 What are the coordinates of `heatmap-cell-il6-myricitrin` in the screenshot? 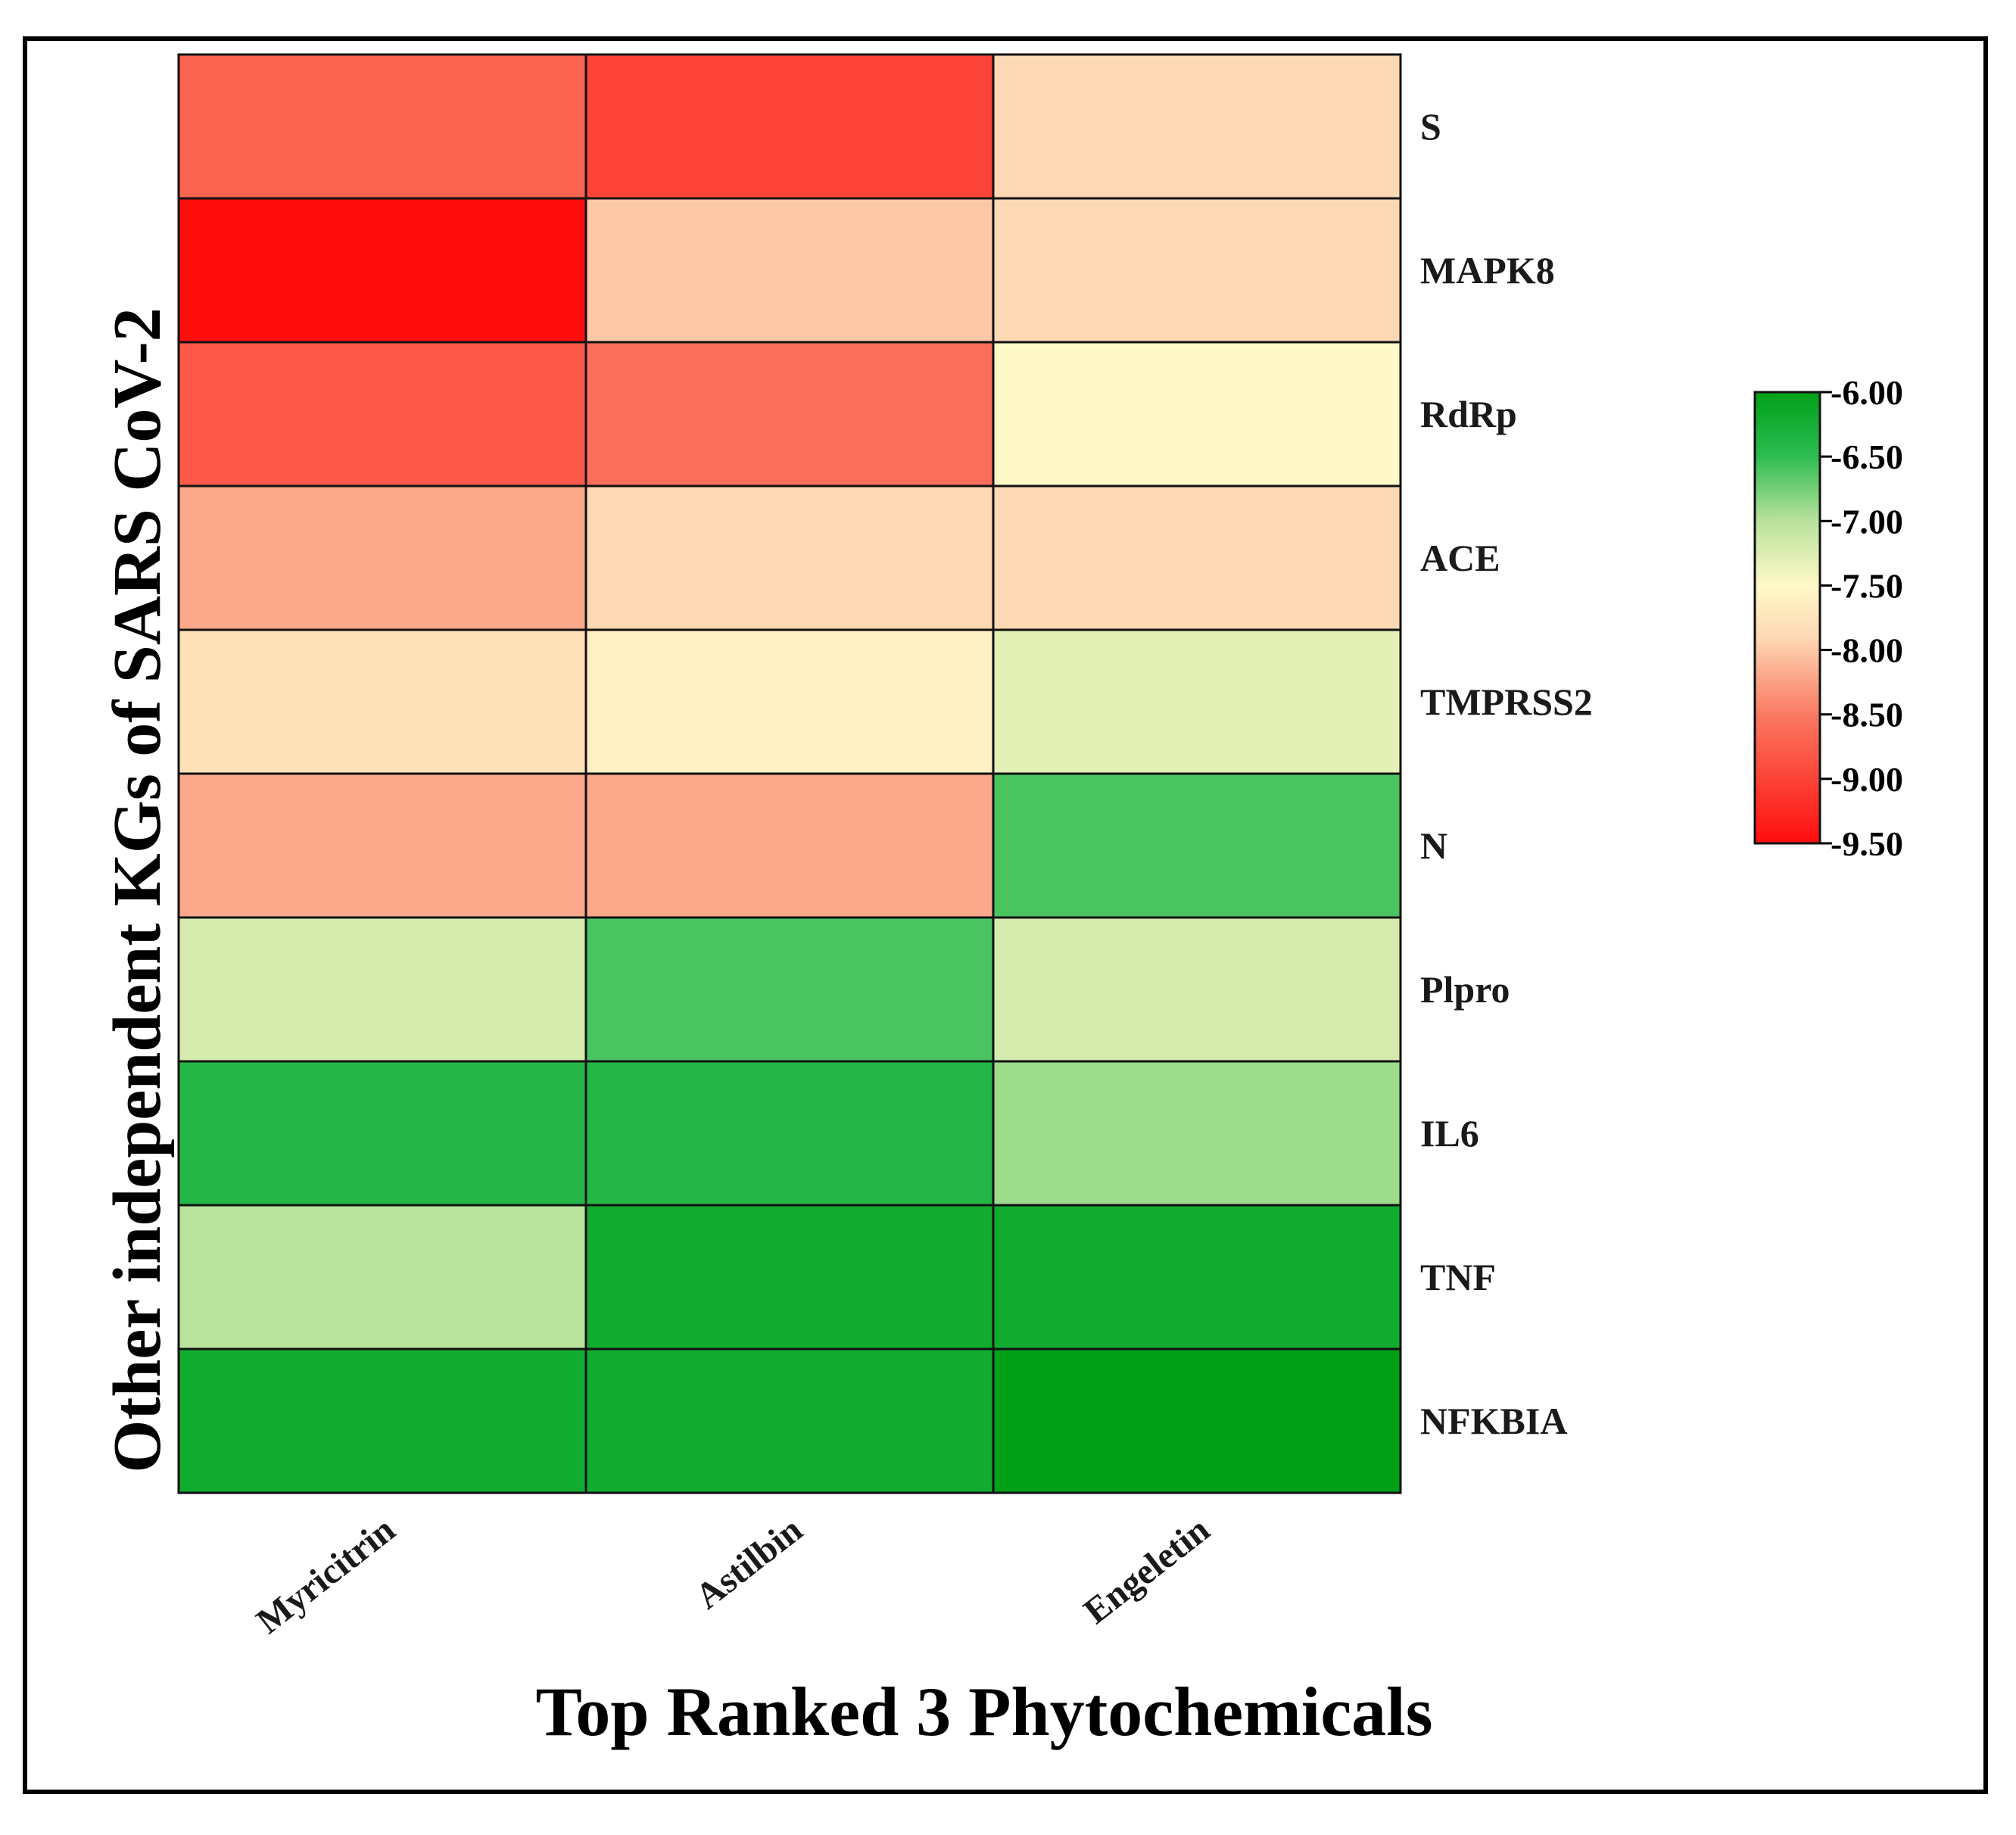 It's located at (382, 1133).